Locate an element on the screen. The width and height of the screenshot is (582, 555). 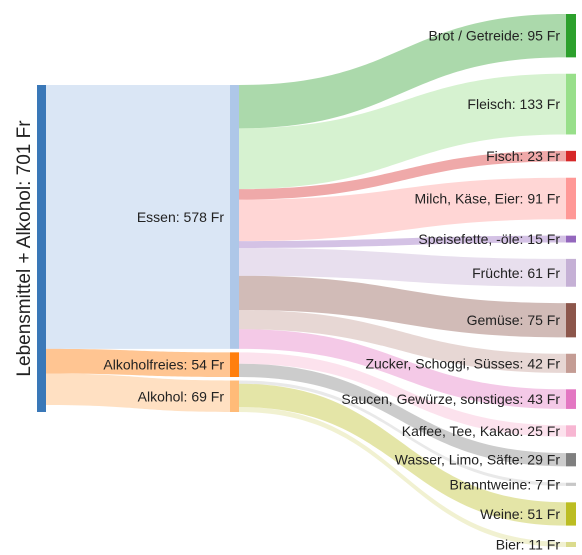
node-kaffee-tee-kakao-25-fr is located at coordinates (571, 431).